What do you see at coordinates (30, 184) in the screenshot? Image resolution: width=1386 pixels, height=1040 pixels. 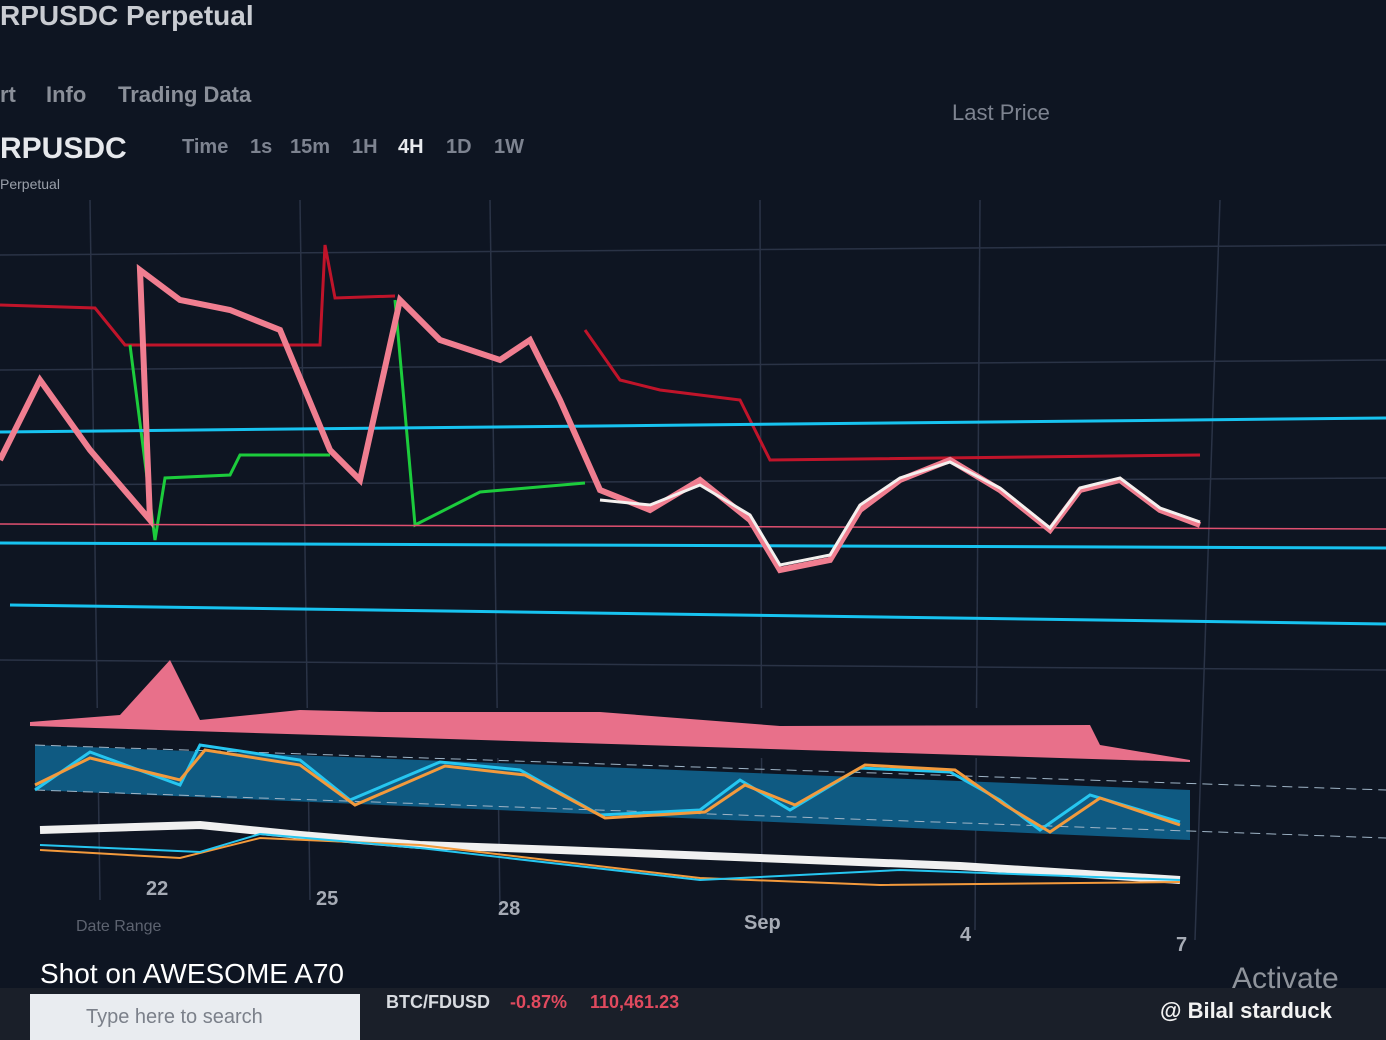 I see `symbol-subtitle: Perpetual` at bounding box center [30, 184].